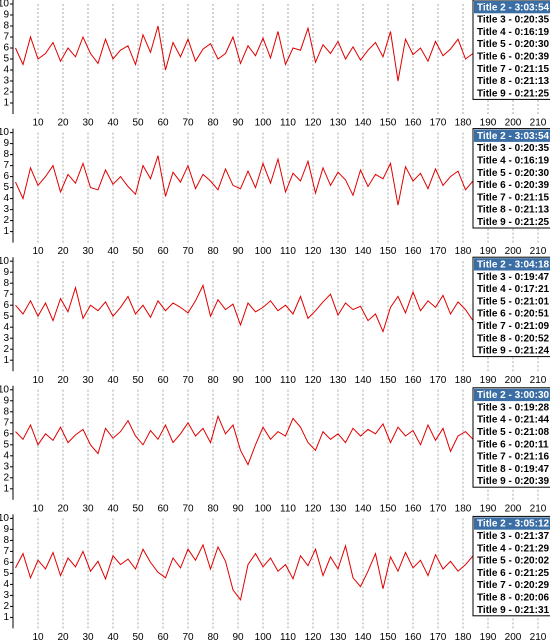 This screenshot has height=643, width=550. What do you see at coordinates (513, 585) in the screenshot?
I see `list-item: Title 7 - 0:20:29` at bounding box center [513, 585].